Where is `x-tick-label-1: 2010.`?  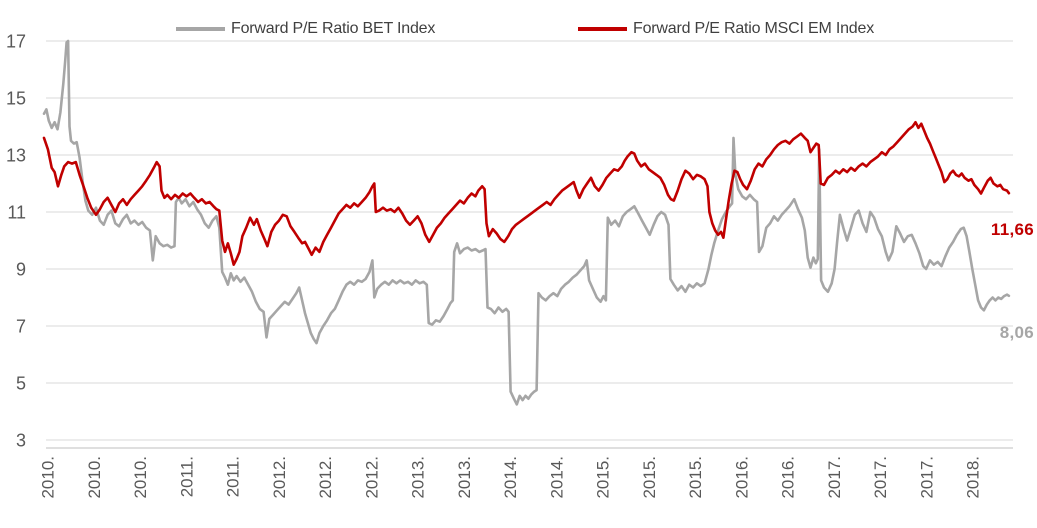 x-tick-label-1: 2010. is located at coordinates (94, 477).